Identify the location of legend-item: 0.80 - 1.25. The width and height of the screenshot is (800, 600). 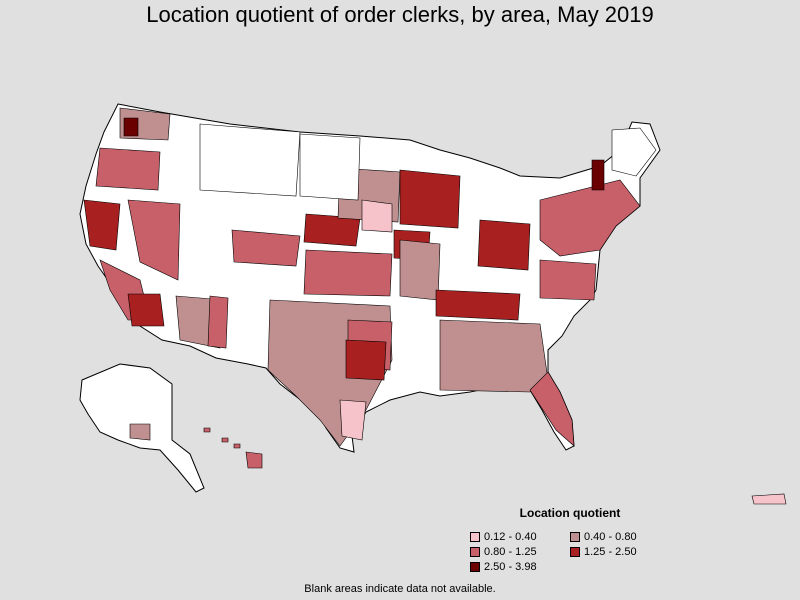
(520, 551).